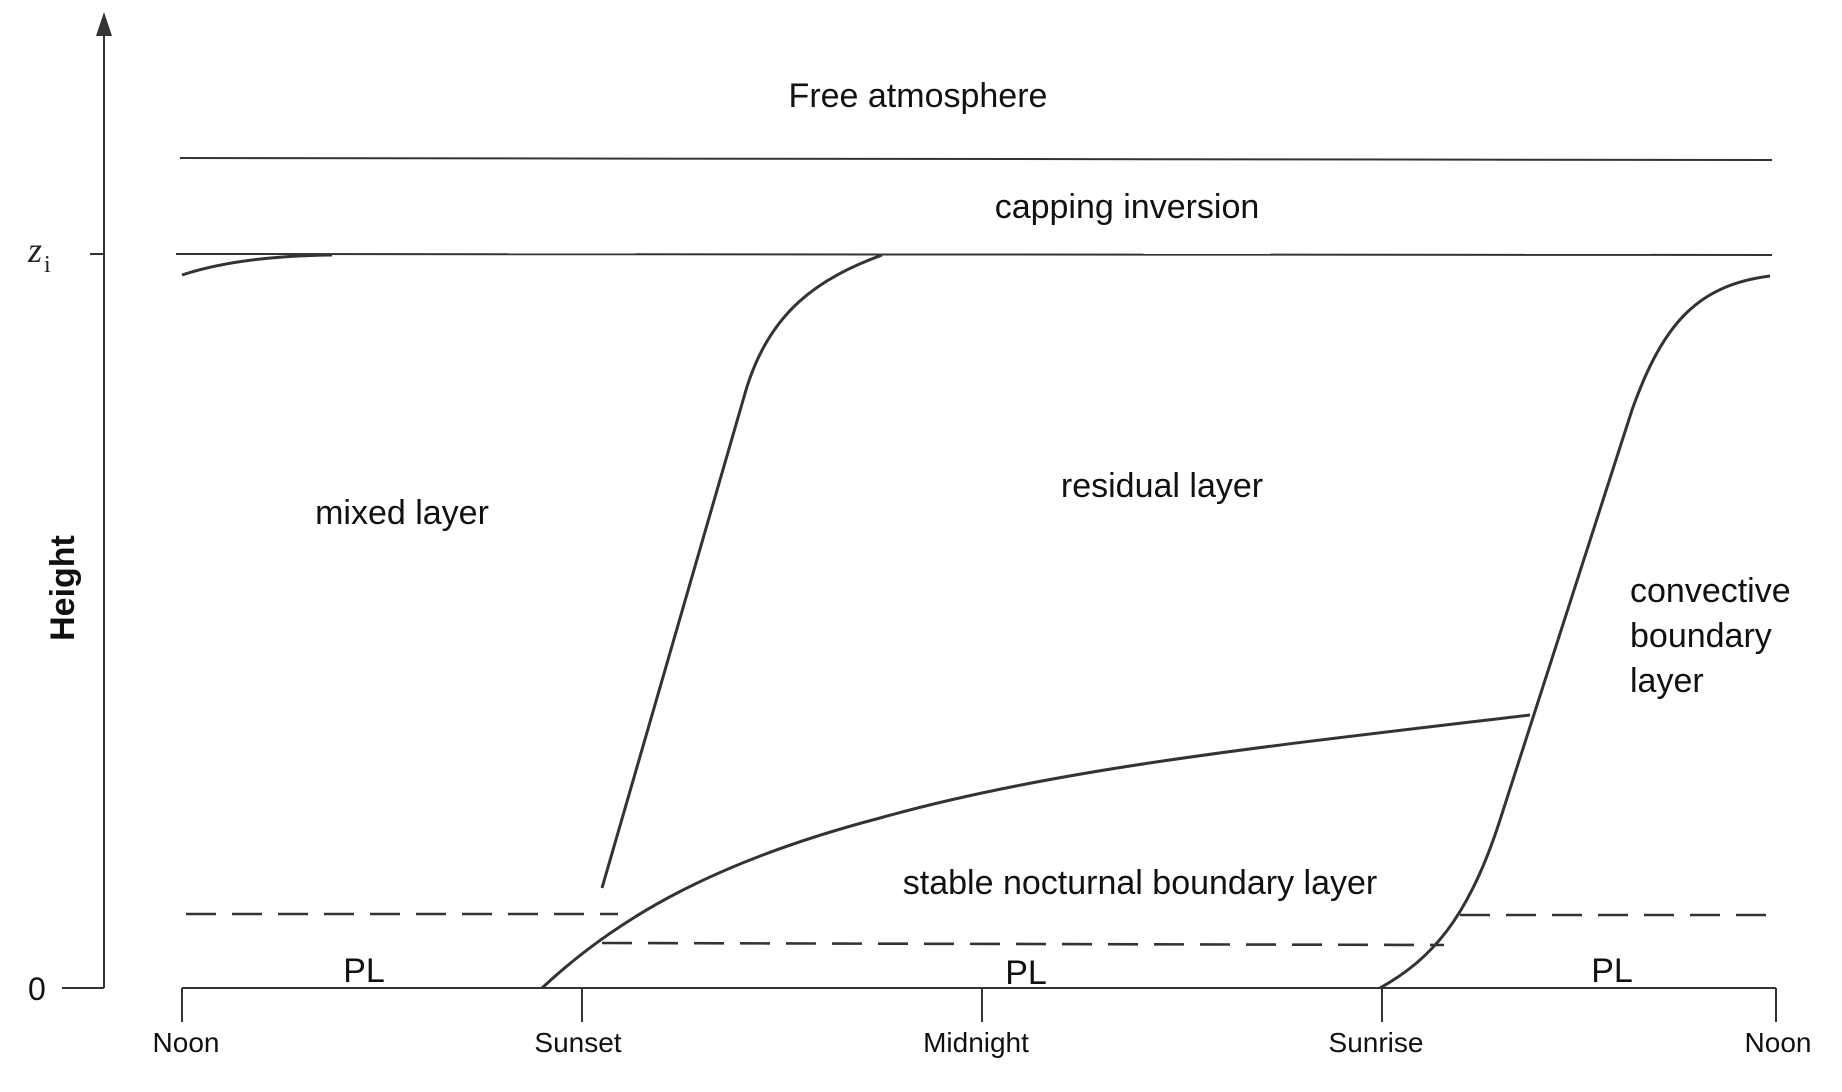  I want to click on capping-inversion-top-line, so click(976, 159).